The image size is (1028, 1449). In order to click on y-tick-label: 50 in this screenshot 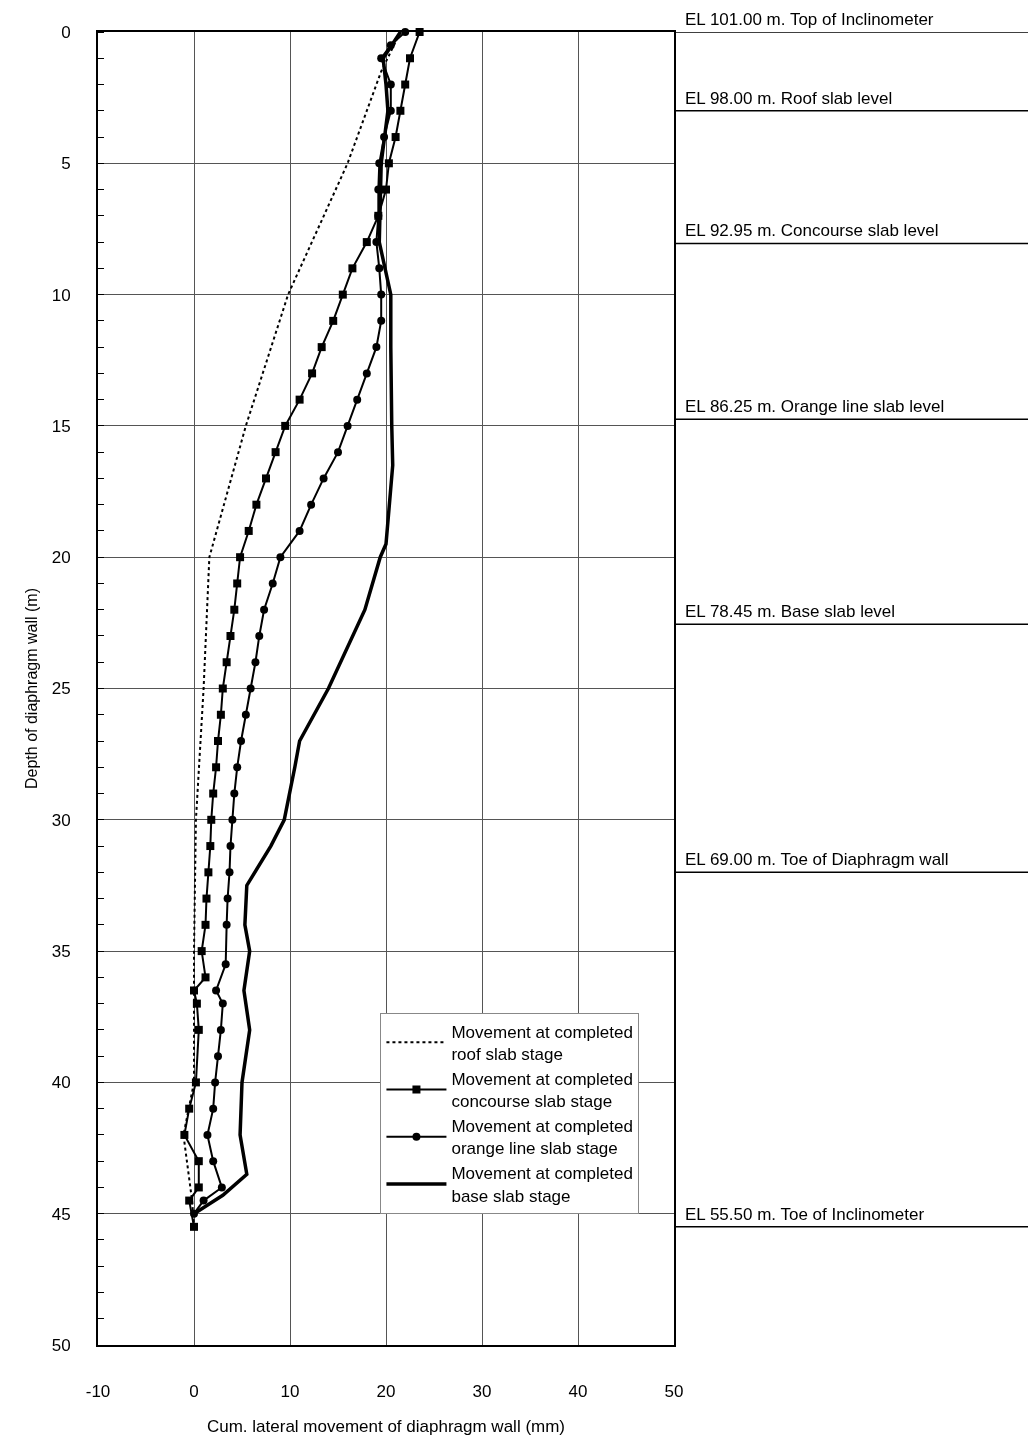, I will do `click(61, 1345)`.